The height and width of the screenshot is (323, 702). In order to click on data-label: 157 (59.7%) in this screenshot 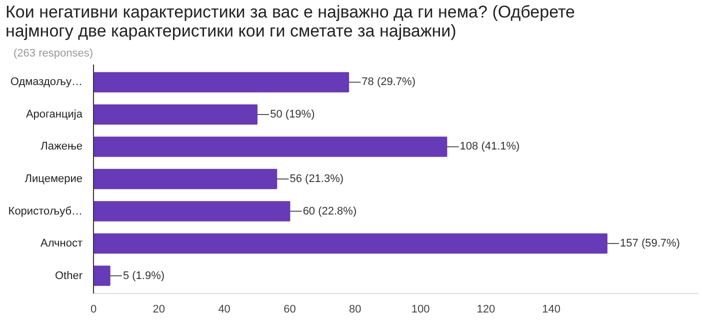, I will do `click(650, 244)`.